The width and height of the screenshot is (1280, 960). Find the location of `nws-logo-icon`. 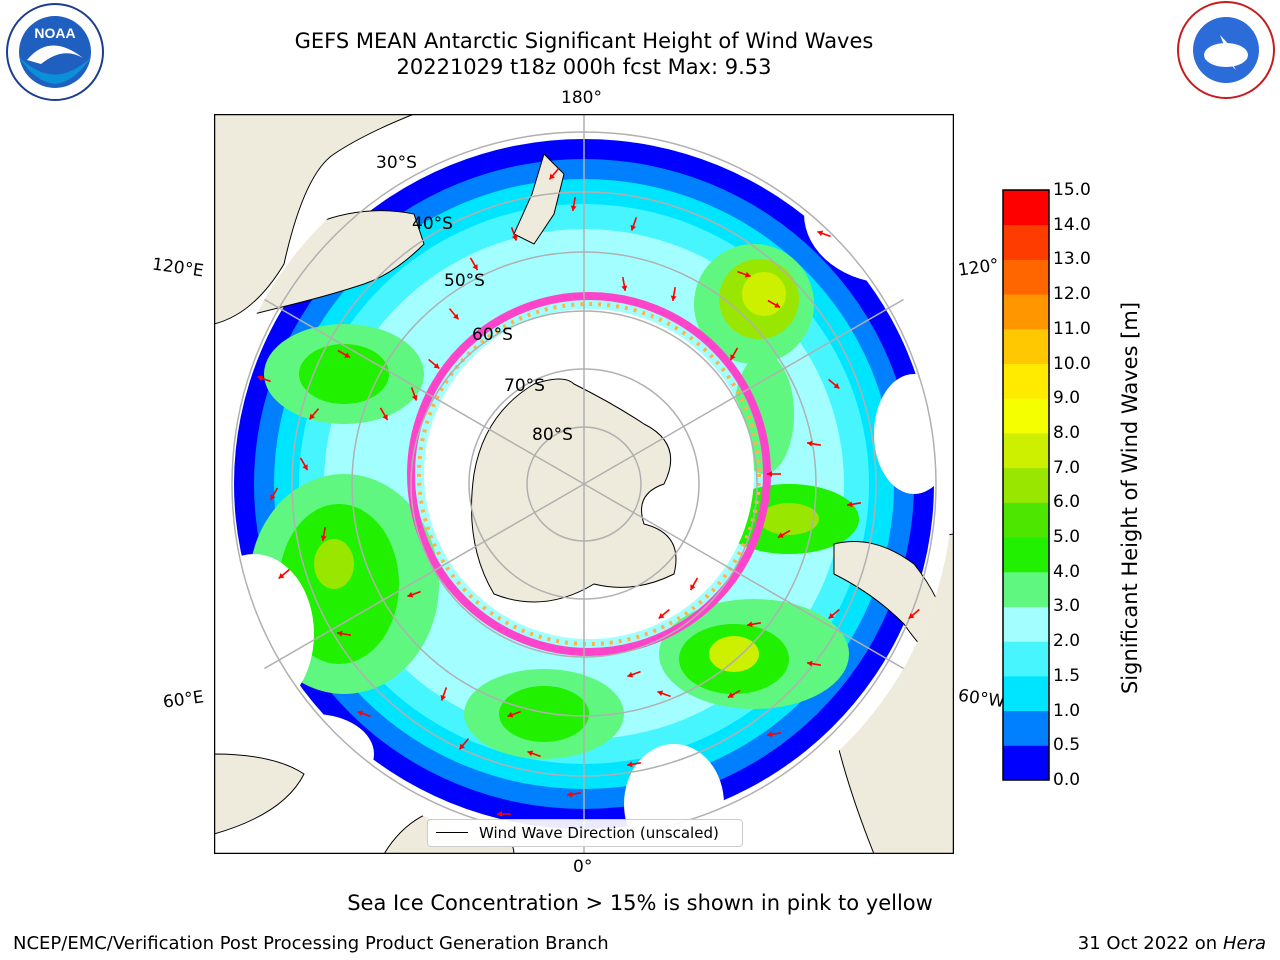

nws-logo-icon is located at coordinates (1226, 50).